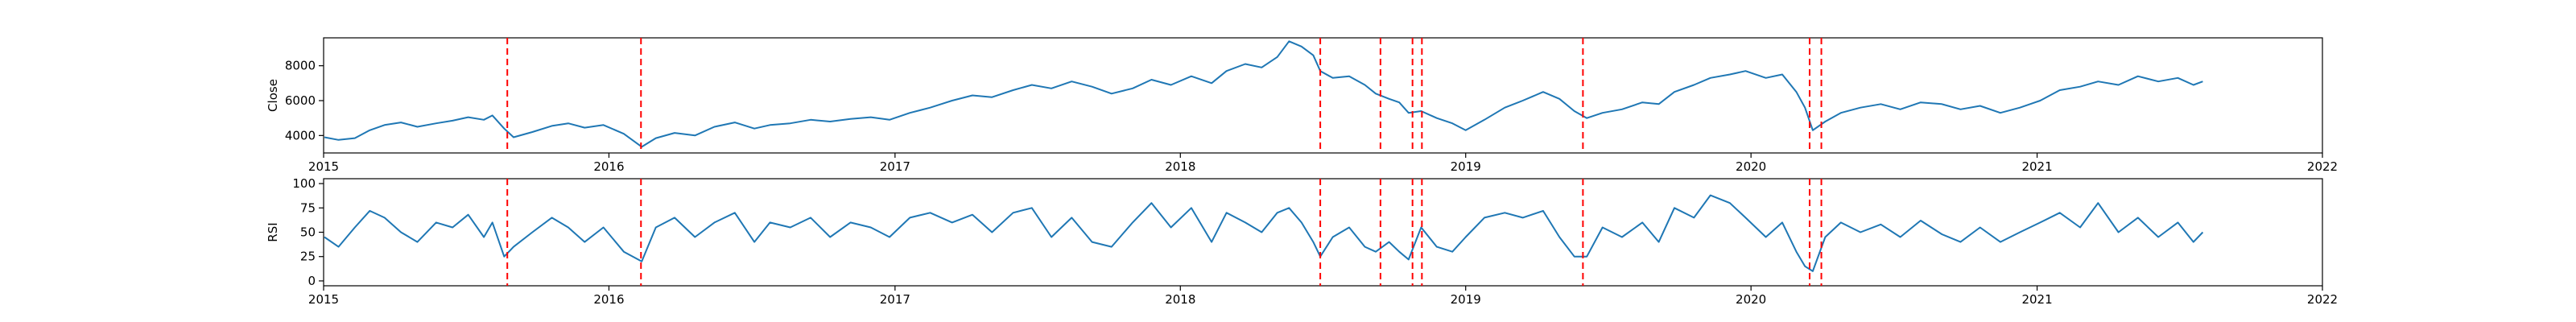  Describe the element at coordinates (308, 257) in the screenshot. I see `y-tick-label: 25` at that location.